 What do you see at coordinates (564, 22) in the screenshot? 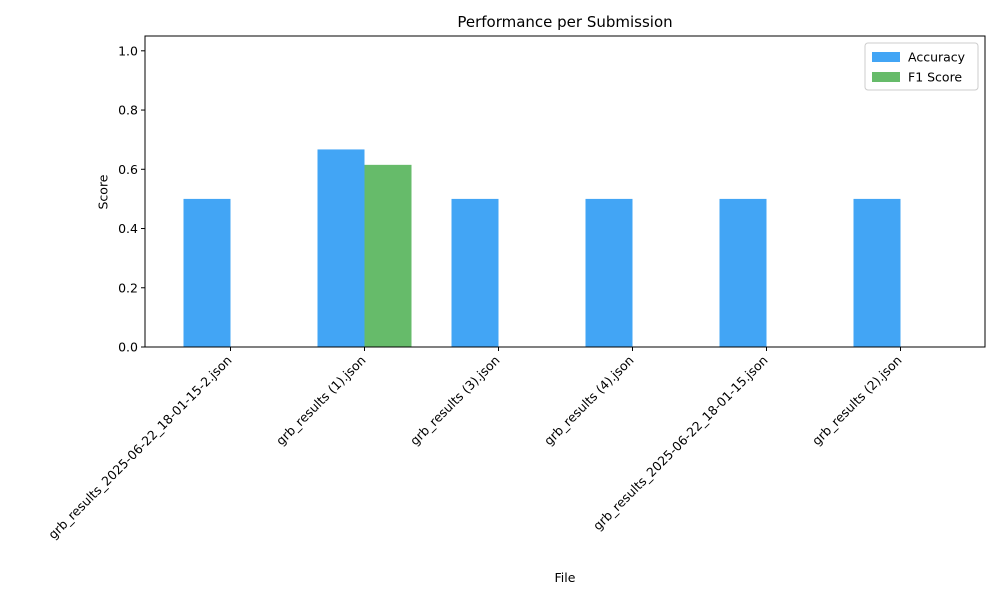
I see `chart-title: Performance per Submission` at bounding box center [564, 22].